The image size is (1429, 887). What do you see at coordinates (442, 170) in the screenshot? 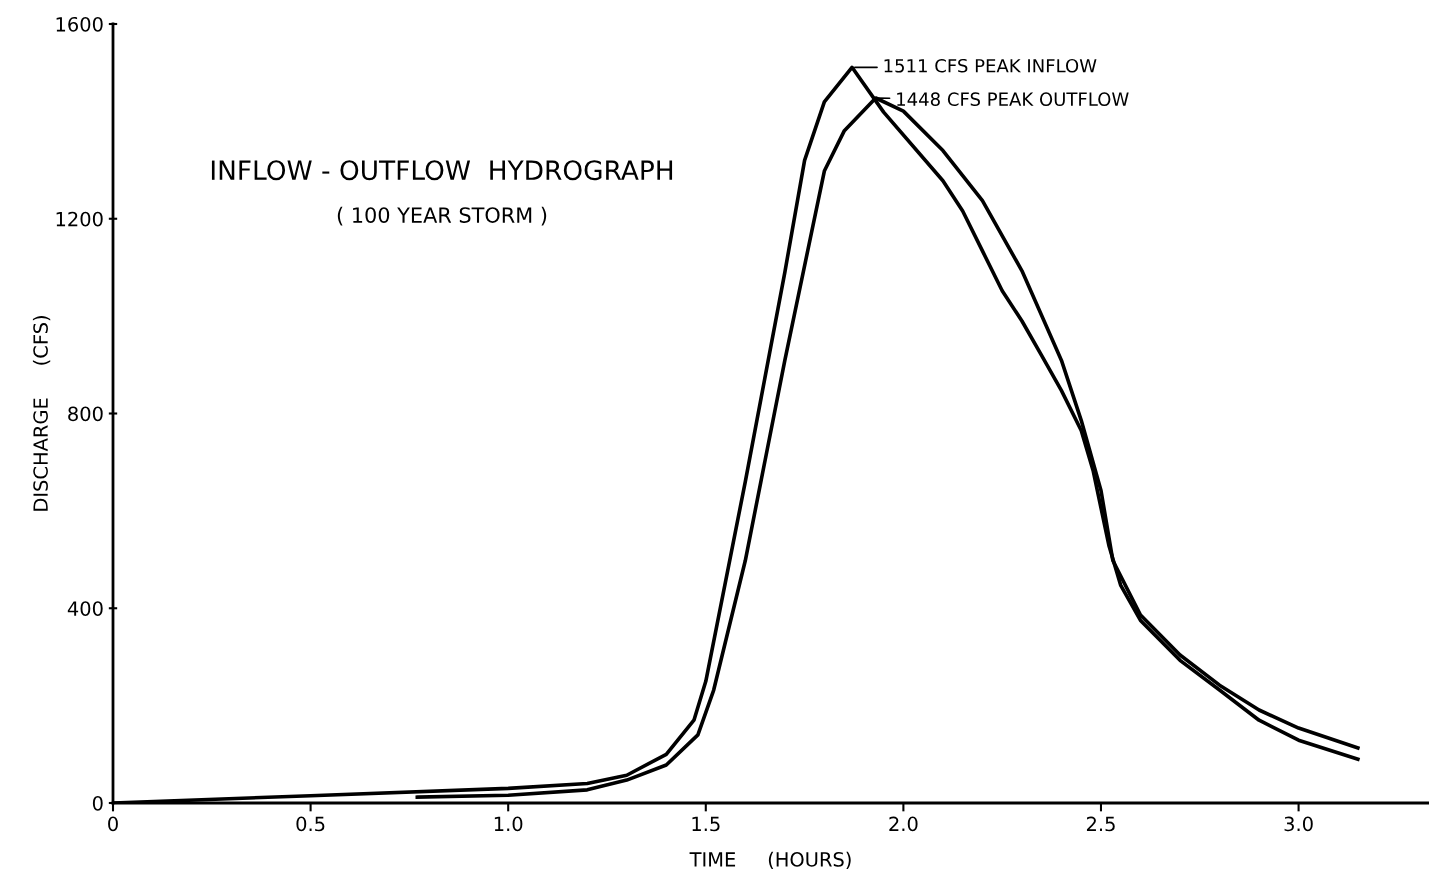
I see `text: INFLOW - OUTFLOW HYDROGRAPH` at bounding box center [442, 170].